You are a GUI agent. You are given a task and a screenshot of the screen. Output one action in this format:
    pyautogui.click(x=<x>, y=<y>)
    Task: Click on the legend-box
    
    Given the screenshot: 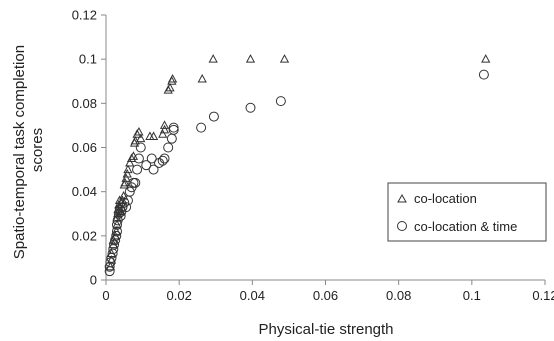 What is the action you would take?
    pyautogui.click(x=467, y=212)
    